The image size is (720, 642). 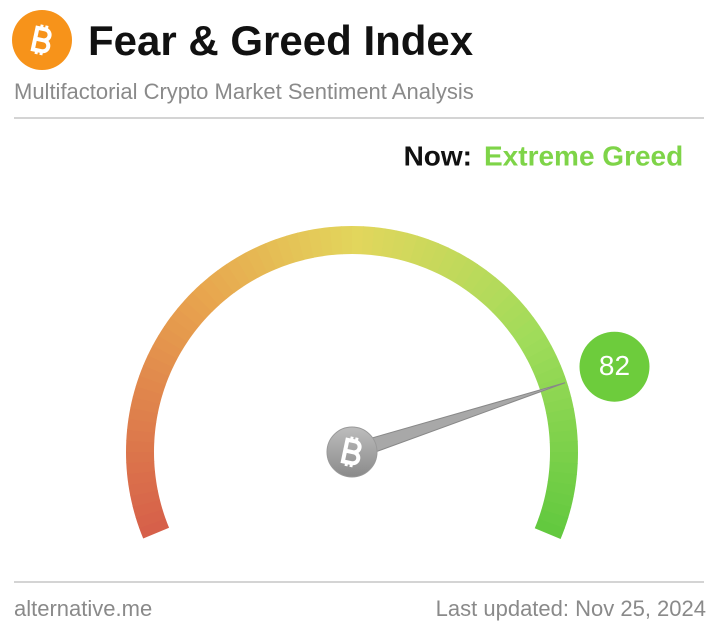 I want to click on now-label: Now:, so click(x=438, y=155).